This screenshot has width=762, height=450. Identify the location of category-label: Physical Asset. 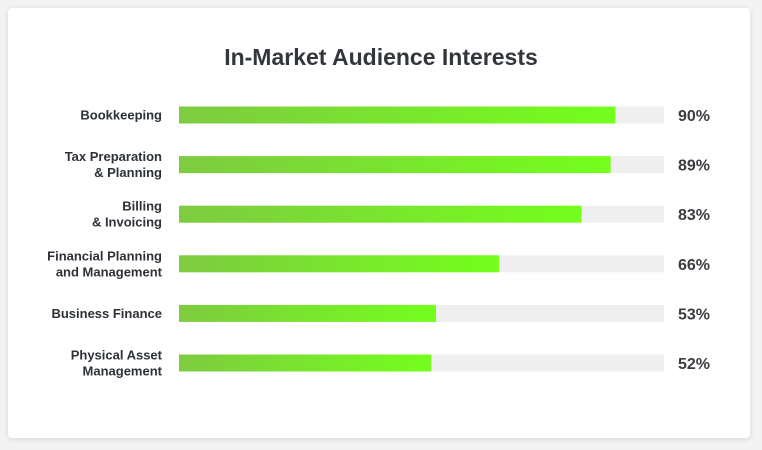
(117, 355).